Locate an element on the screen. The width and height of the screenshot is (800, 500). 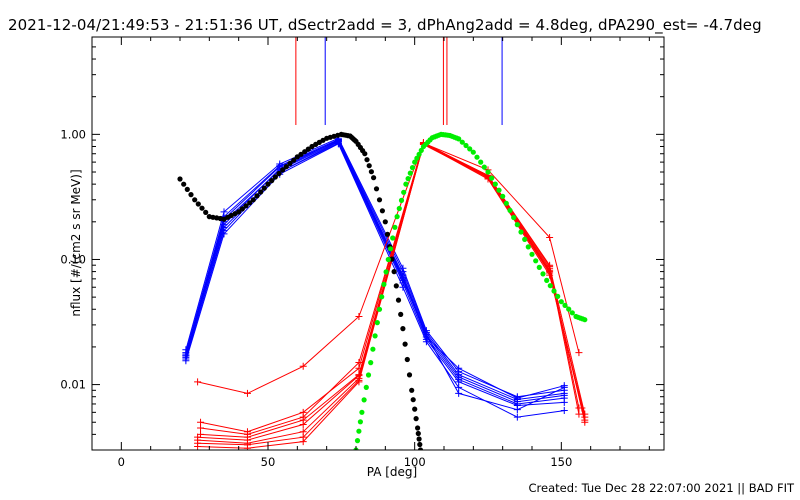
vertical-markers is located at coordinates (399, 81).